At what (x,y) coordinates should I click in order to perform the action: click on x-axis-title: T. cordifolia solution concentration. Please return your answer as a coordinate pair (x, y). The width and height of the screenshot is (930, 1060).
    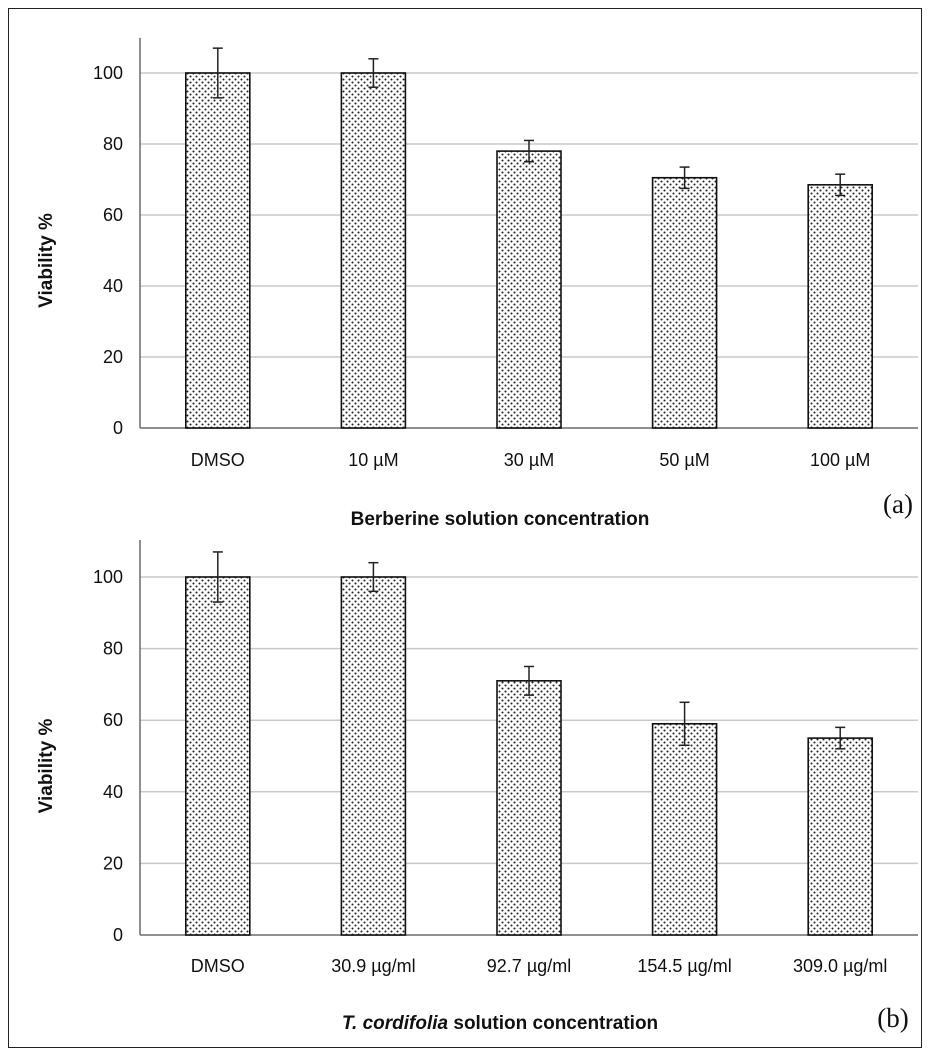
    Looking at the image, I should click on (500, 1023).